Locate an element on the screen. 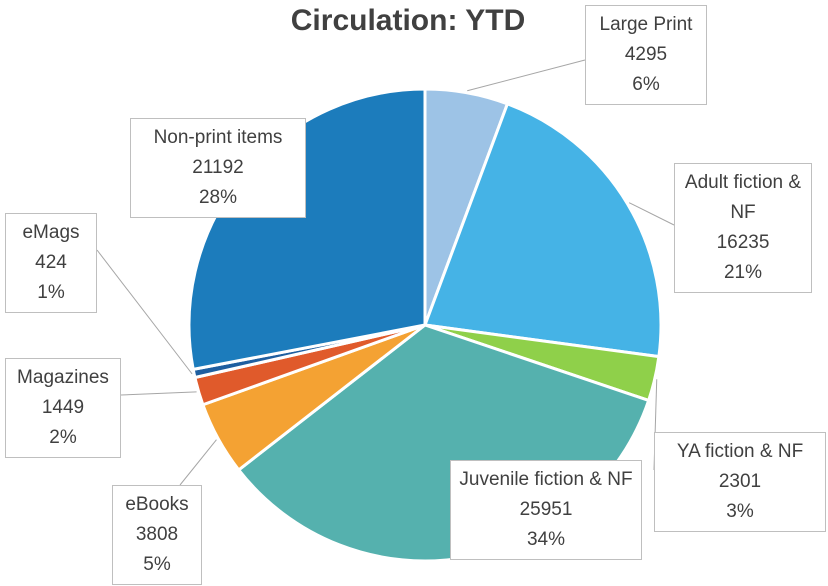 This screenshot has width=828, height=586. label-name: YA fiction & NF is located at coordinates (740, 451).